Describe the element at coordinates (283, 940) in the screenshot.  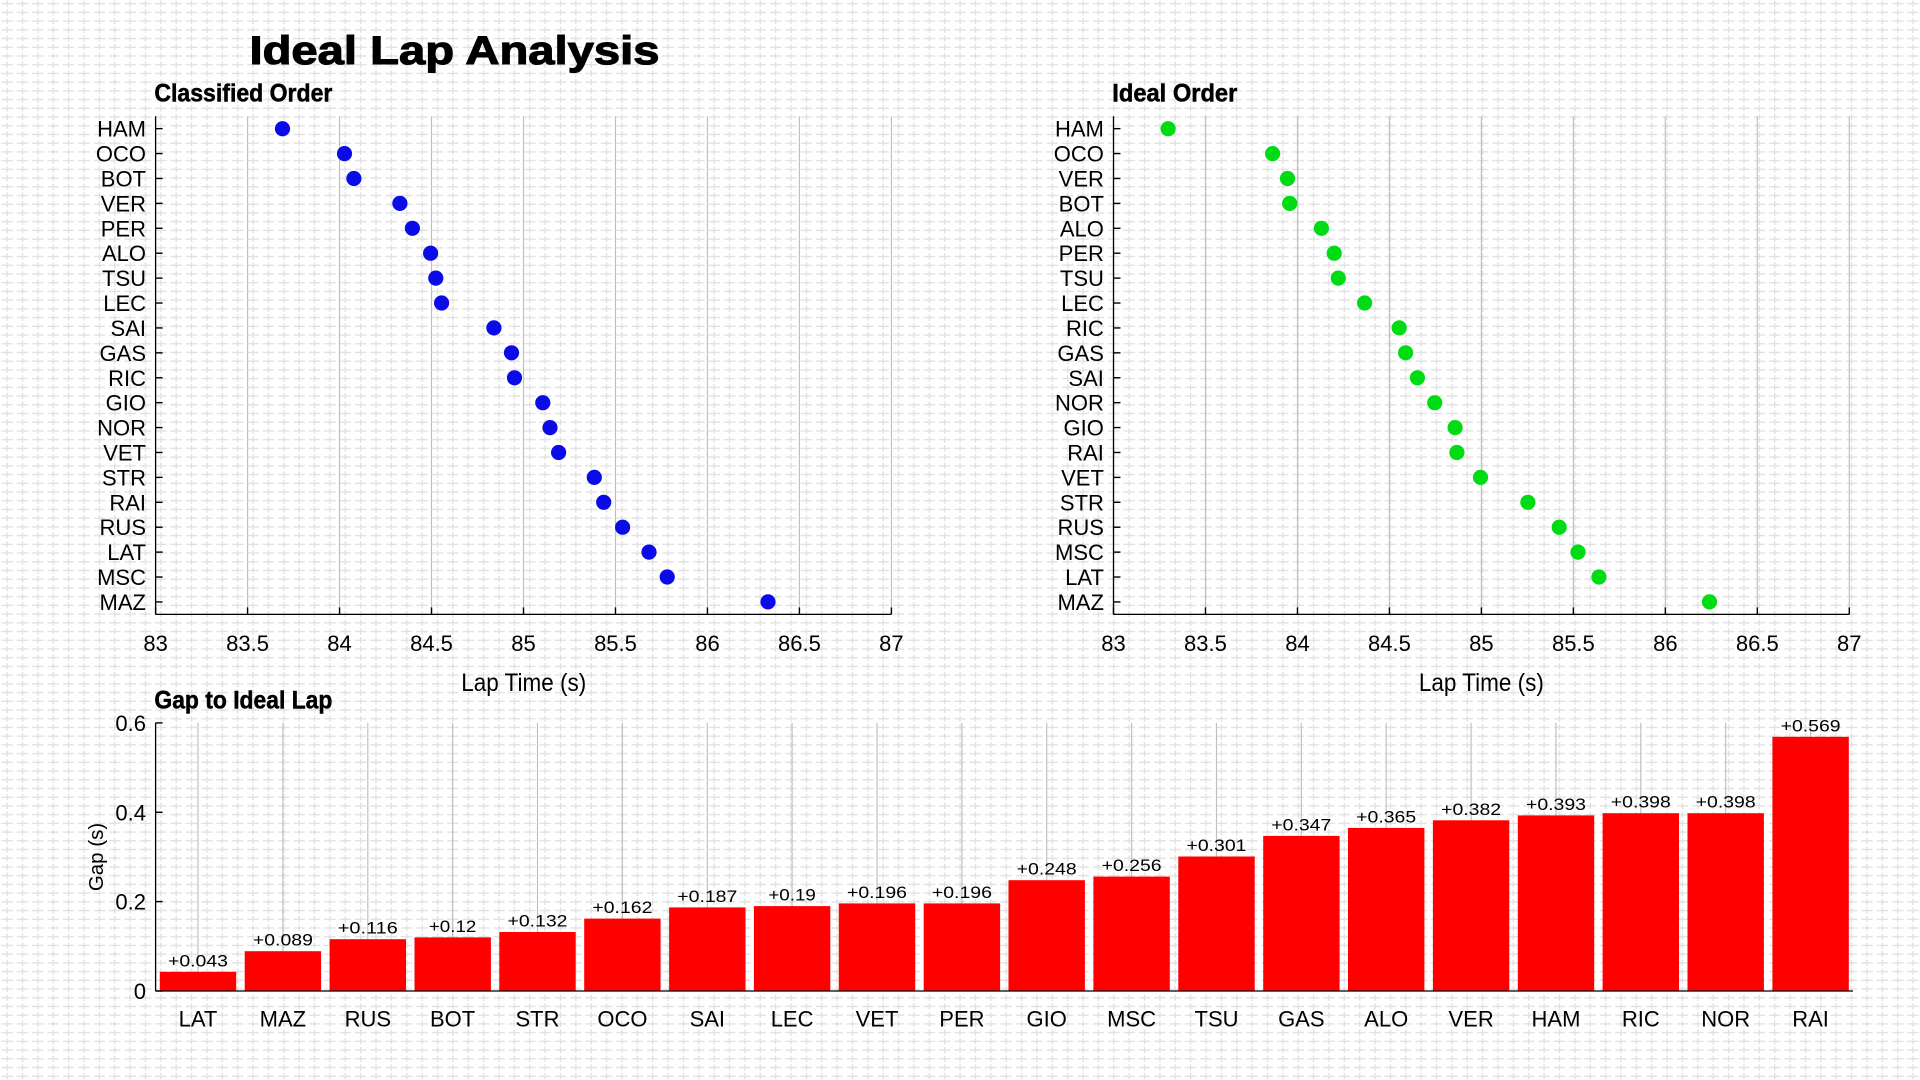
I see `svg-text: +0.089` at that location.